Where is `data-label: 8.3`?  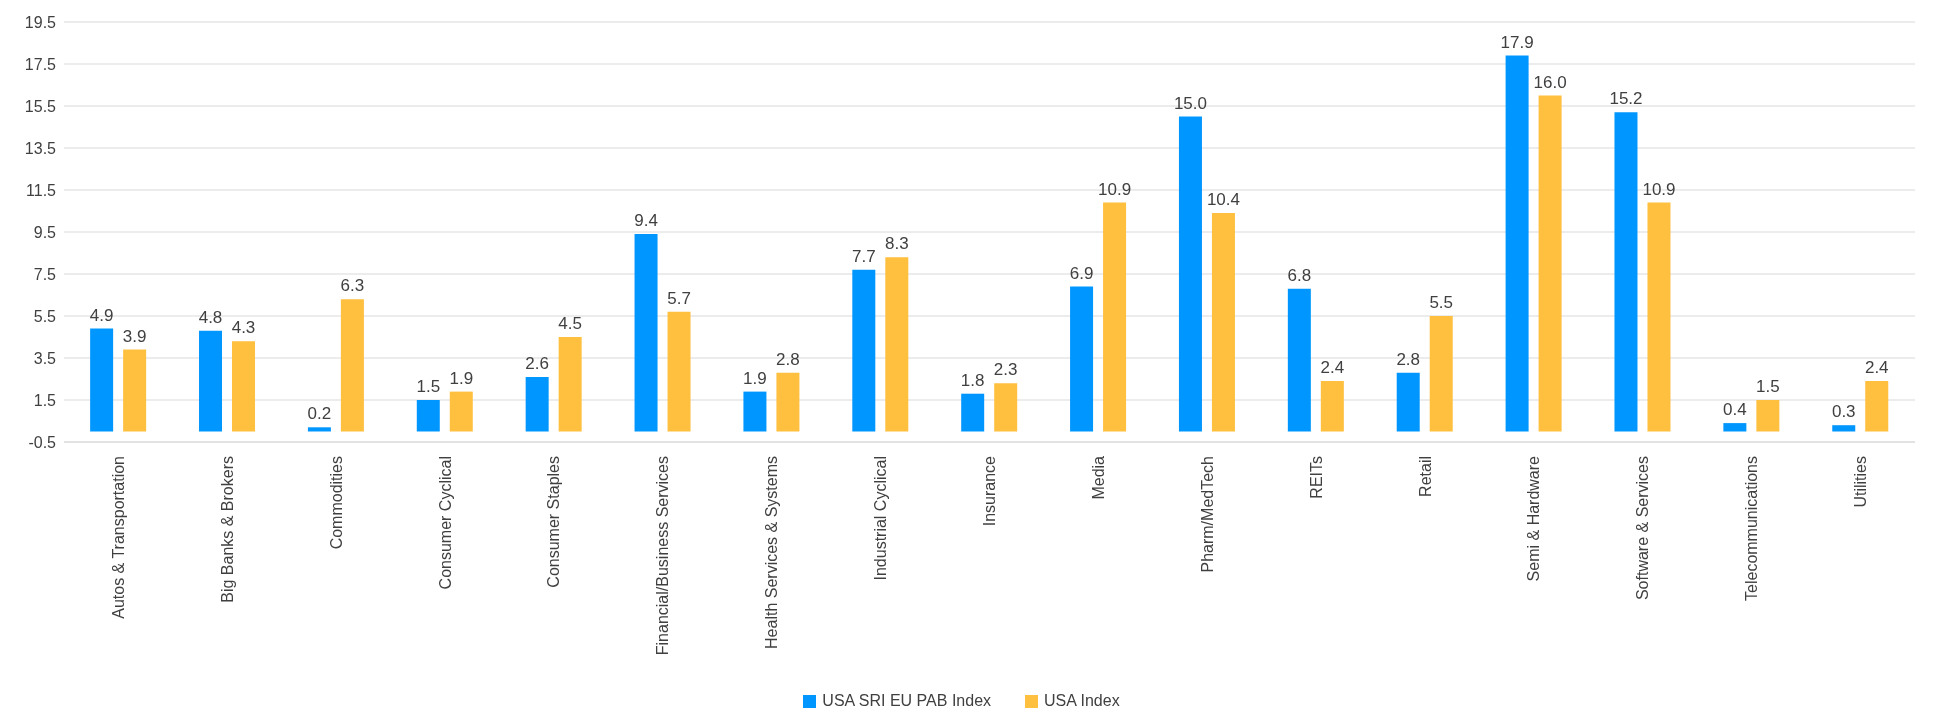 data-label: 8.3 is located at coordinates (896, 244).